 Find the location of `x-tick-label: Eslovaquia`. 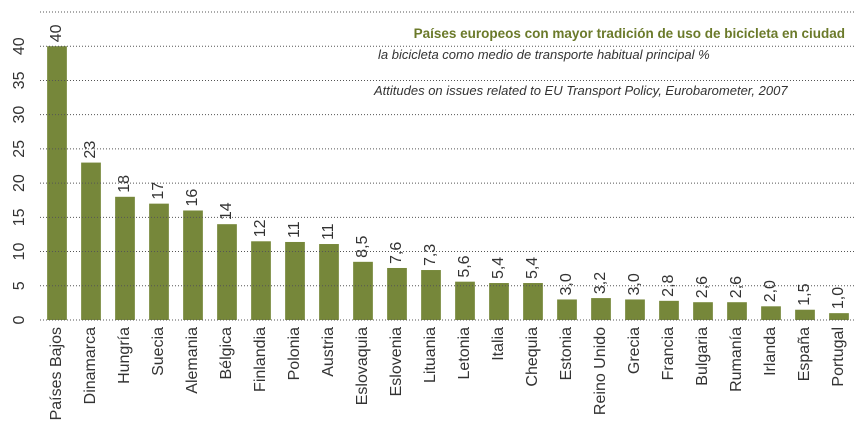

x-tick-label: Eslovaquia is located at coordinates (362, 366).